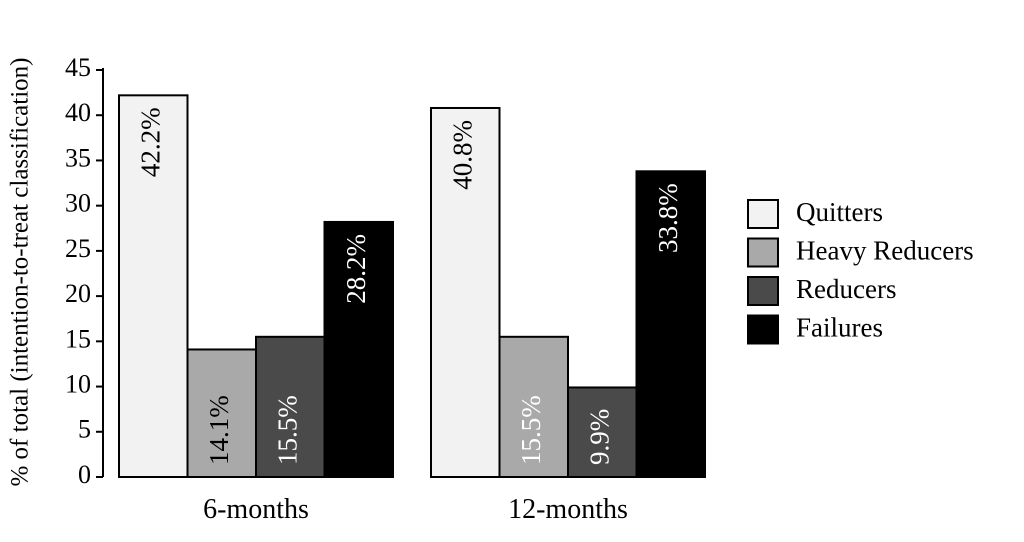 The width and height of the screenshot is (1024, 542). Describe the element at coordinates (885, 251) in the screenshot. I see `legend-label: Heavy Reducers` at that location.